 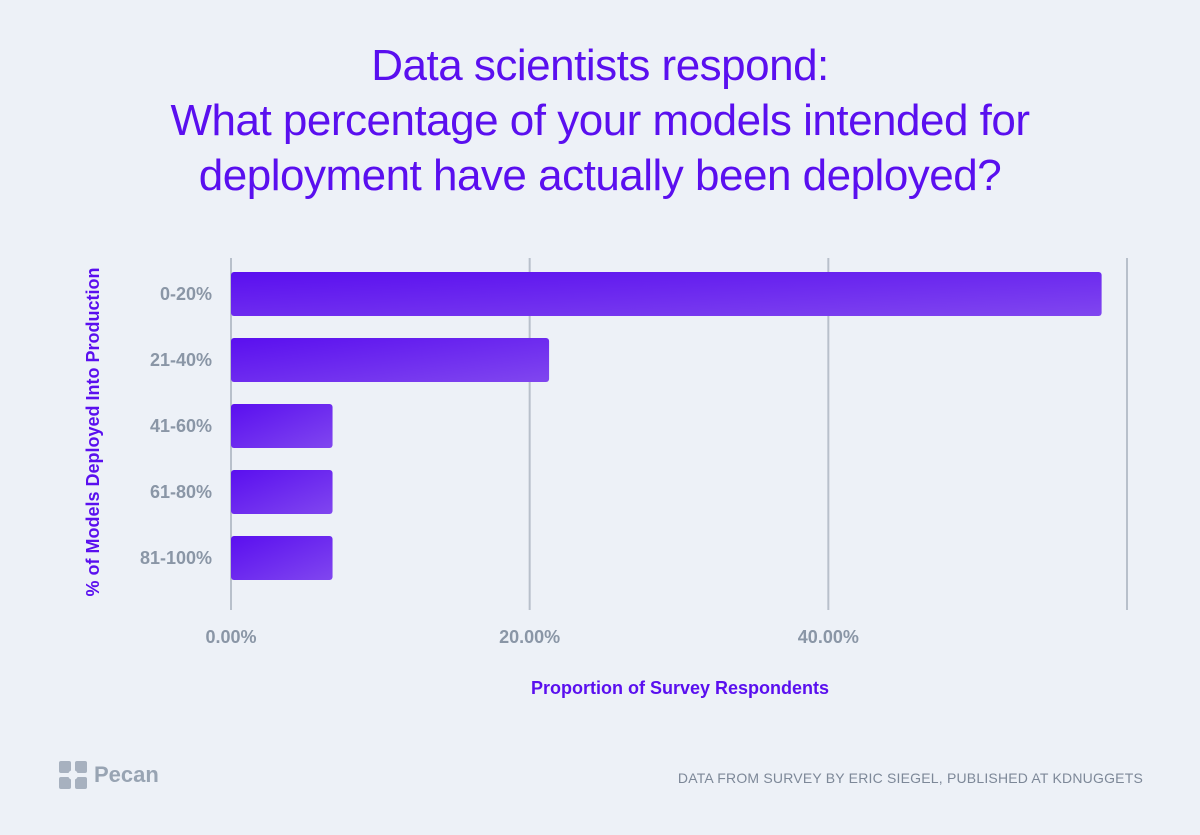 What do you see at coordinates (181, 492) in the screenshot?
I see `category-label: 61-80%` at bounding box center [181, 492].